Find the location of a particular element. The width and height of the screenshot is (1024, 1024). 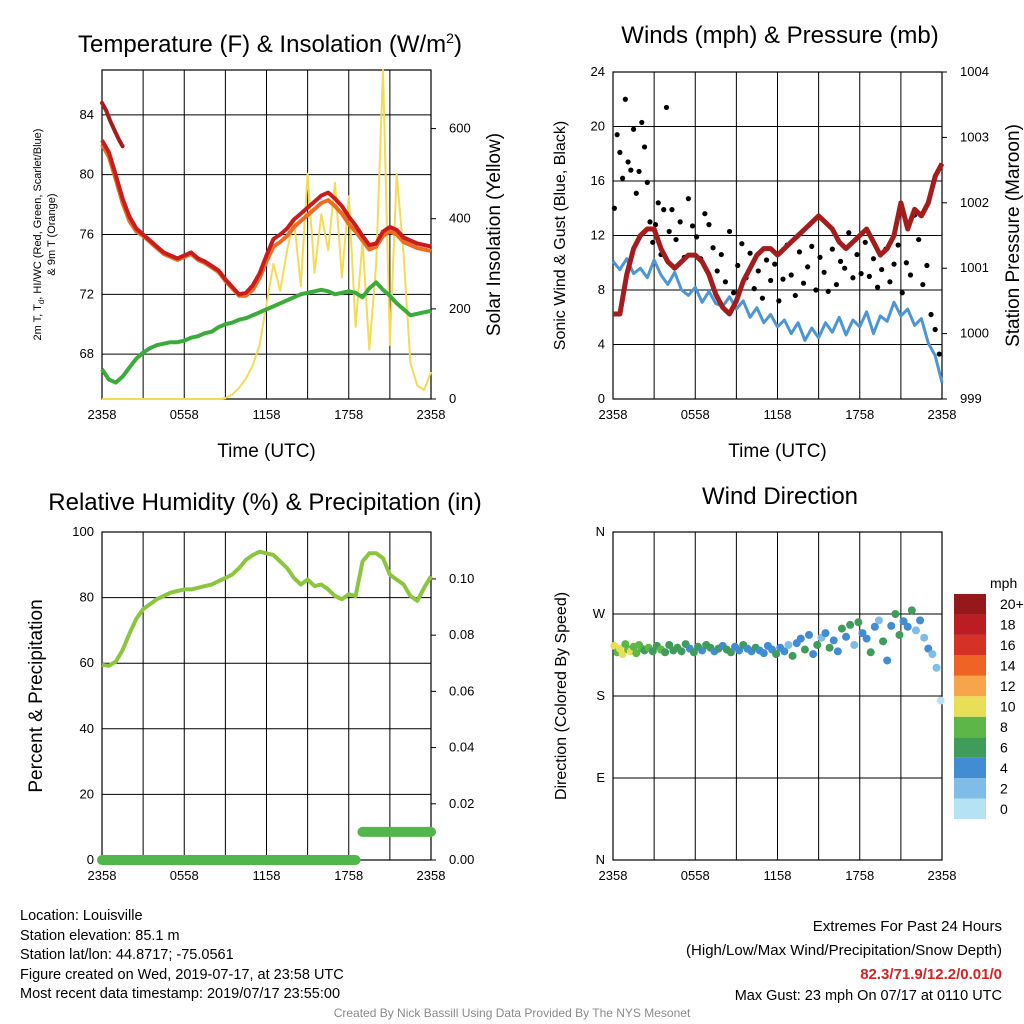

temperature-y-tick-label: 68 is located at coordinates (87, 353).